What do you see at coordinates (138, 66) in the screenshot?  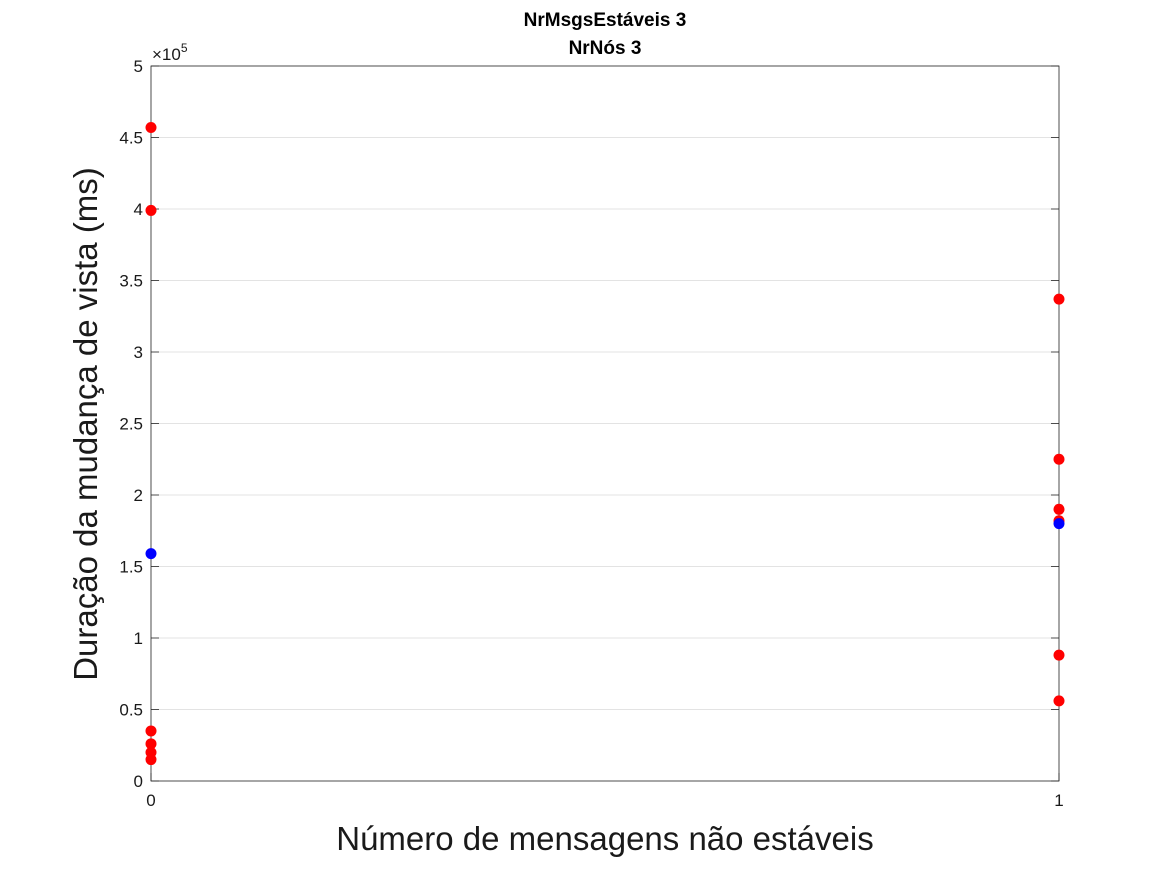 I see `y-tick-label: 5` at bounding box center [138, 66].